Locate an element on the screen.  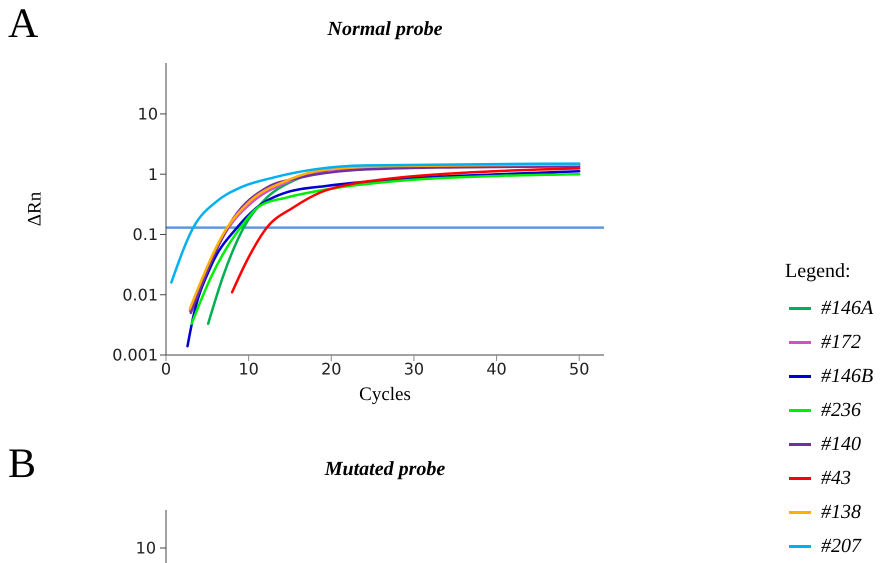
legend-label: #138 is located at coordinates (841, 512).